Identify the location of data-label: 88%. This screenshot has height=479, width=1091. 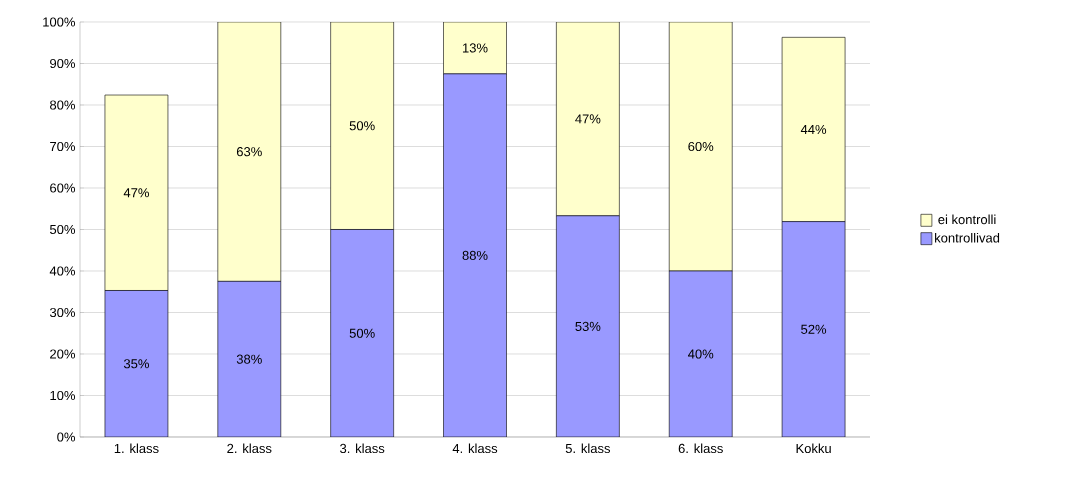
(475, 255).